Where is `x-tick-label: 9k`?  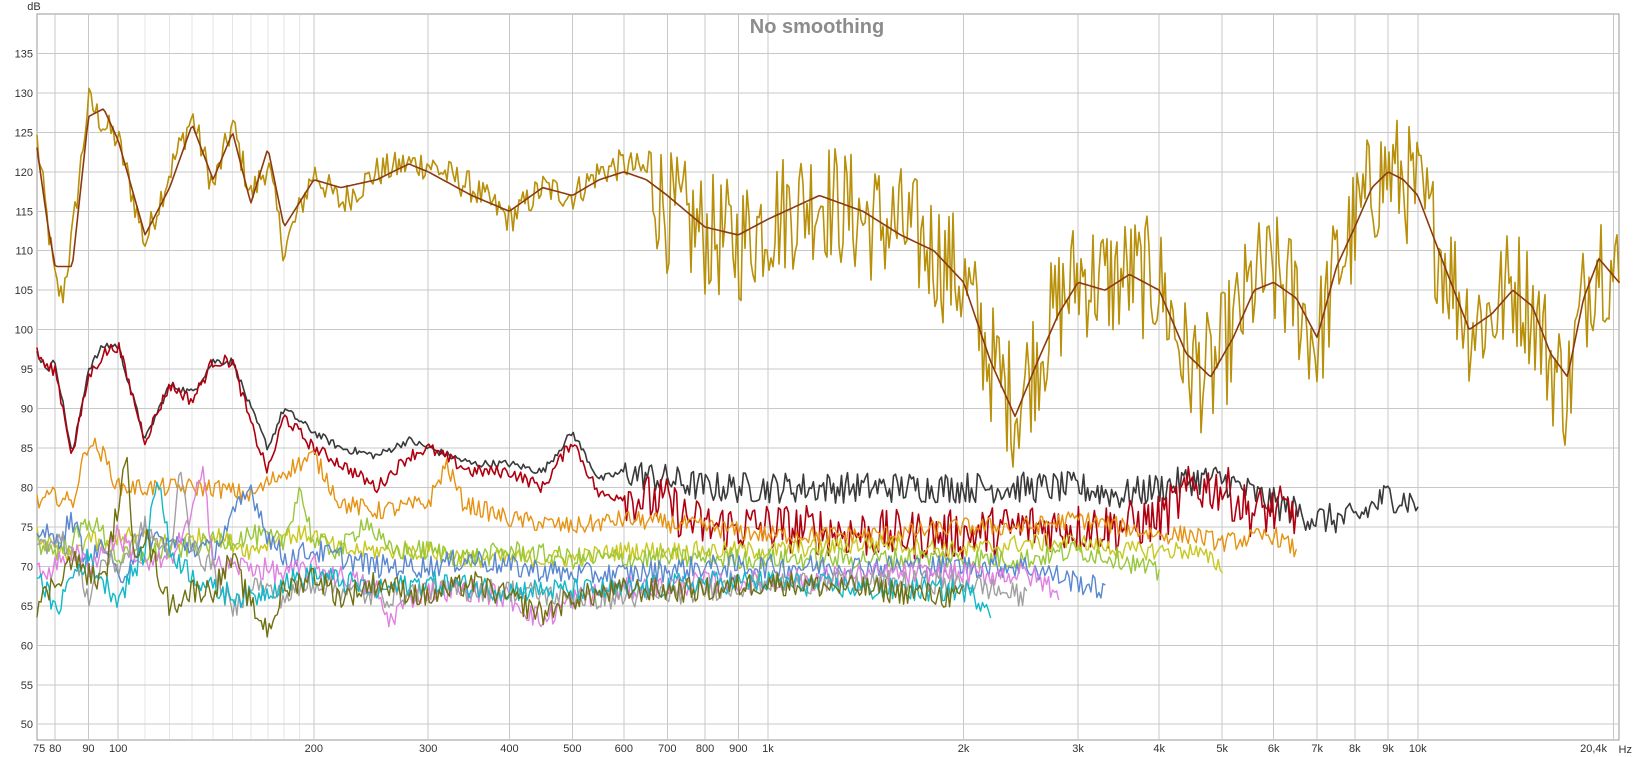 x-tick-label: 9k is located at coordinates (1388, 749).